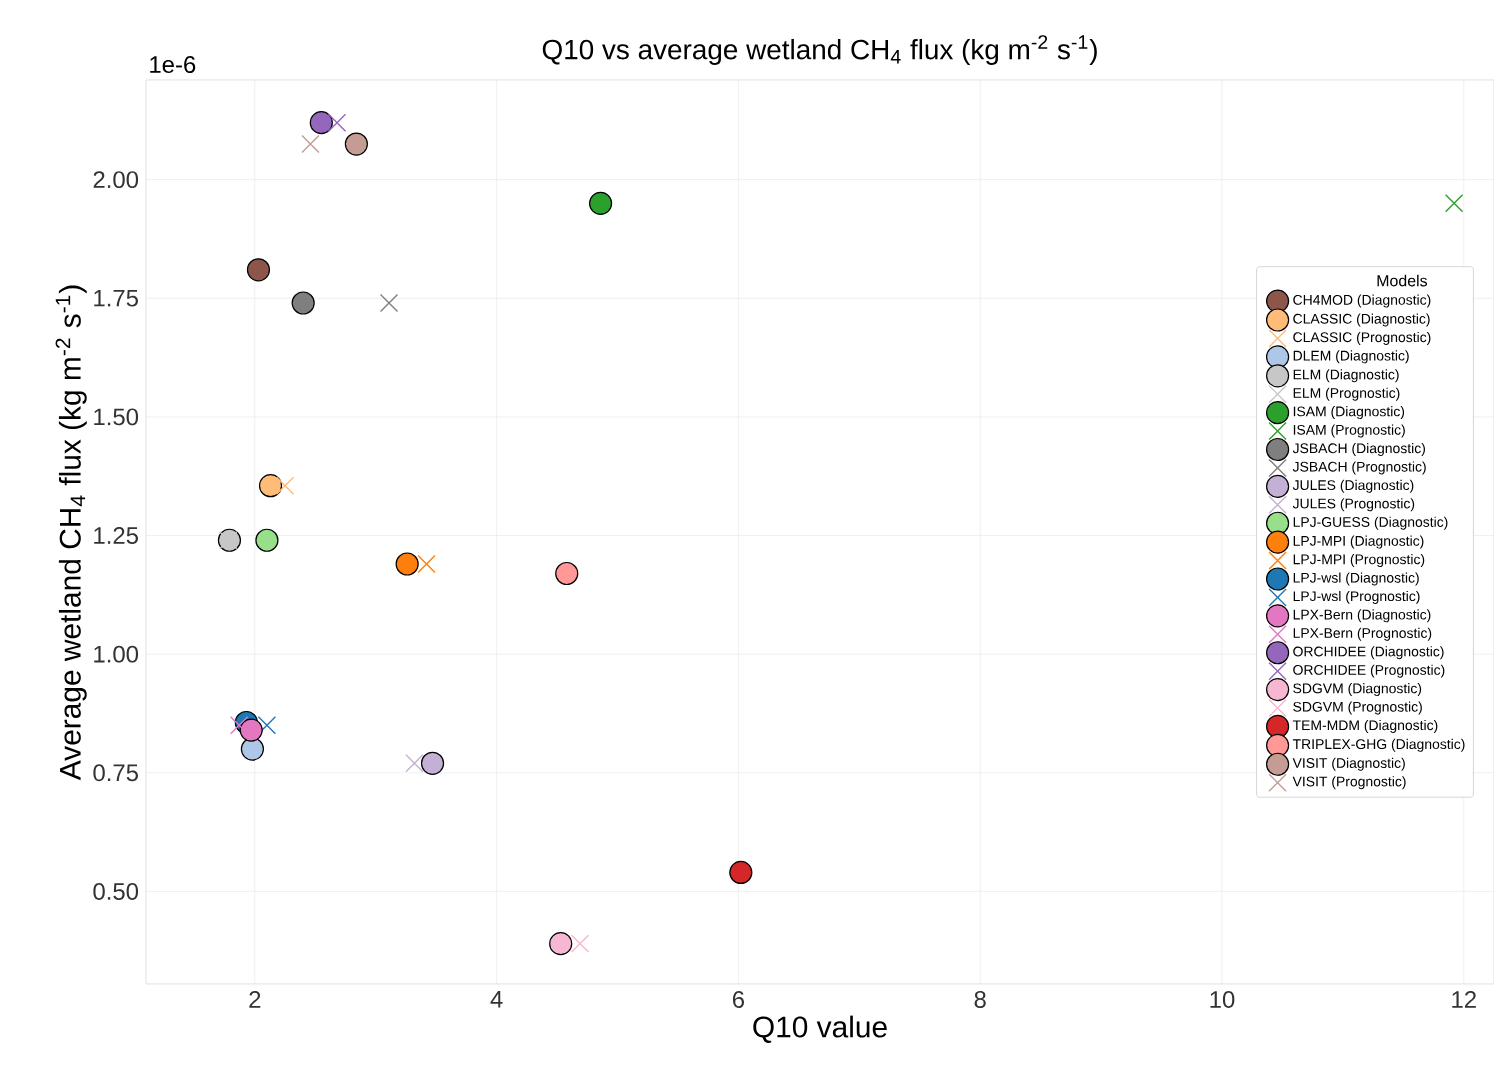 The width and height of the screenshot is (1494, 1074). Describe the element at coordinates (173, 65) in the screenshot. I see `text: 1e-6` at that location.